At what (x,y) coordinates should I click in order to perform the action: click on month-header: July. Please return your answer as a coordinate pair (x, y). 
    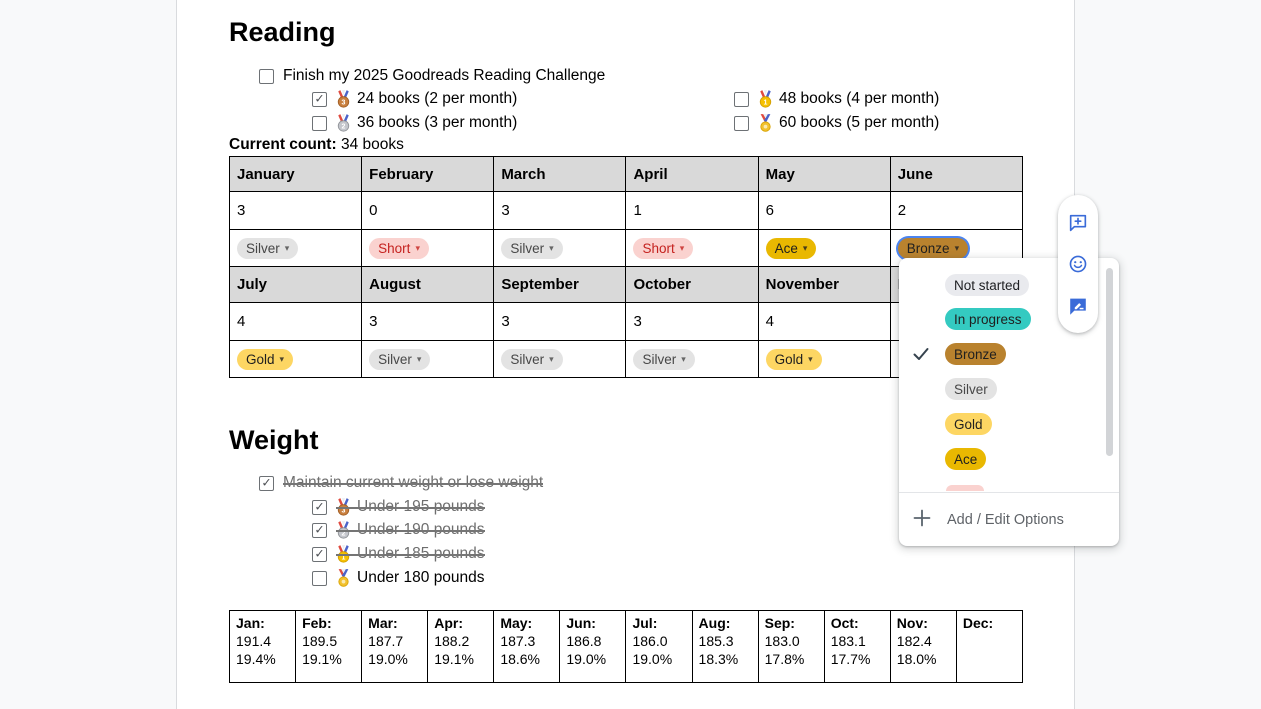
    Looking at the image, I should click on (295, 284).